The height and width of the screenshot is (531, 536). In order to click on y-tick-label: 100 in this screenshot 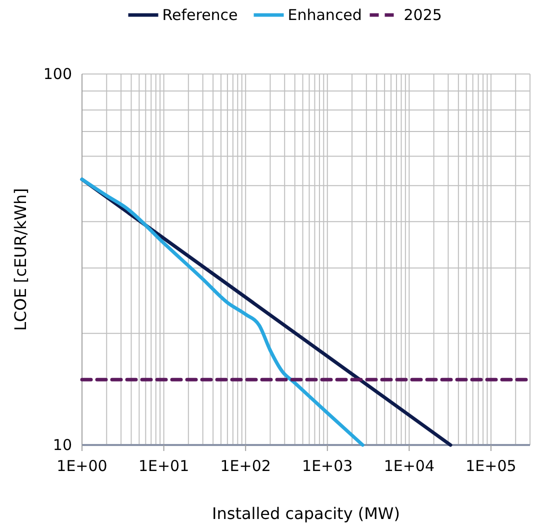, I will do `click(57, 74)`.